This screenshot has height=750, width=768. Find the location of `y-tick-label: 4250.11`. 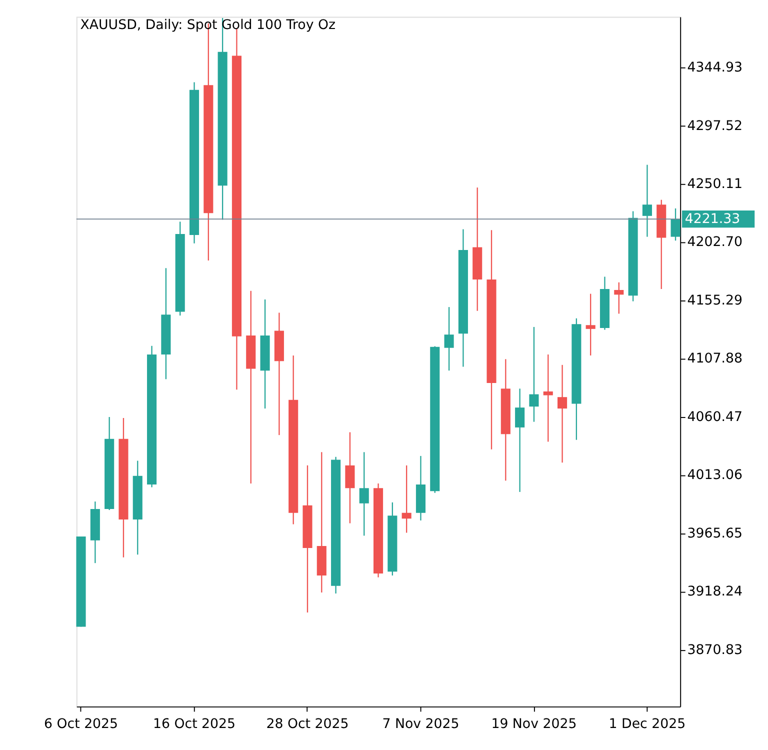

y-tick-label: 4250.11 is located at coordinates (715, 184).